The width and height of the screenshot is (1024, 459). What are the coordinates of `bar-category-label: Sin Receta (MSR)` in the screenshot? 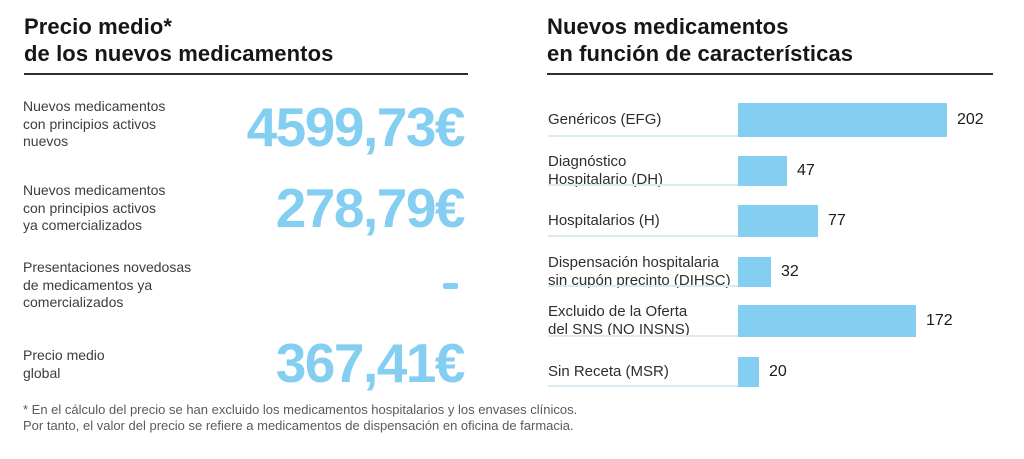 It's located at (642, 372).